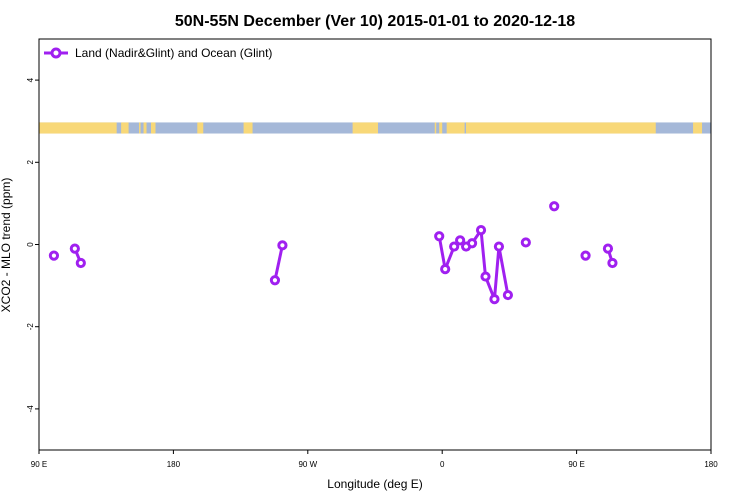 The height and width of the screenshot is (500, 750). What do you see at coordinates (442, 464) in the screenshot?
I see `x-tick-label: 0` at bounding box center [442, 464].